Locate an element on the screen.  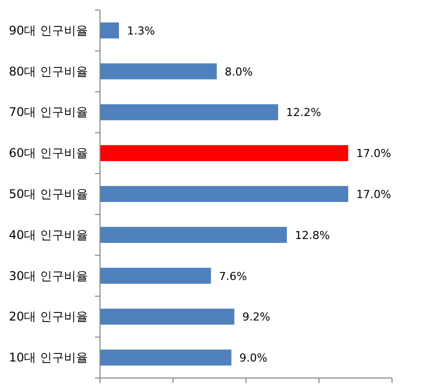
y-tick-label: 70대 인구비율 is located at coordinates (48, 112).